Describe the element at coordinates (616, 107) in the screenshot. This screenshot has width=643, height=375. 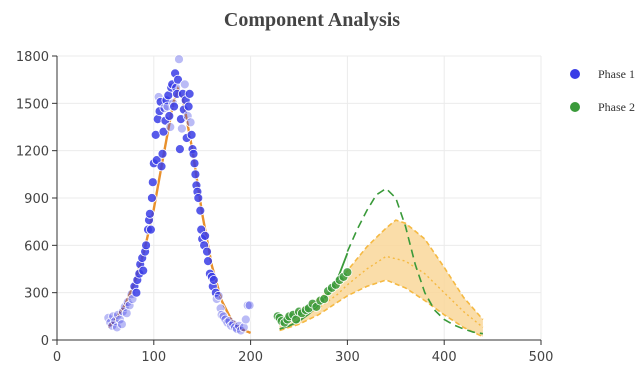
I see `legend-label: Phase 2` at that location.